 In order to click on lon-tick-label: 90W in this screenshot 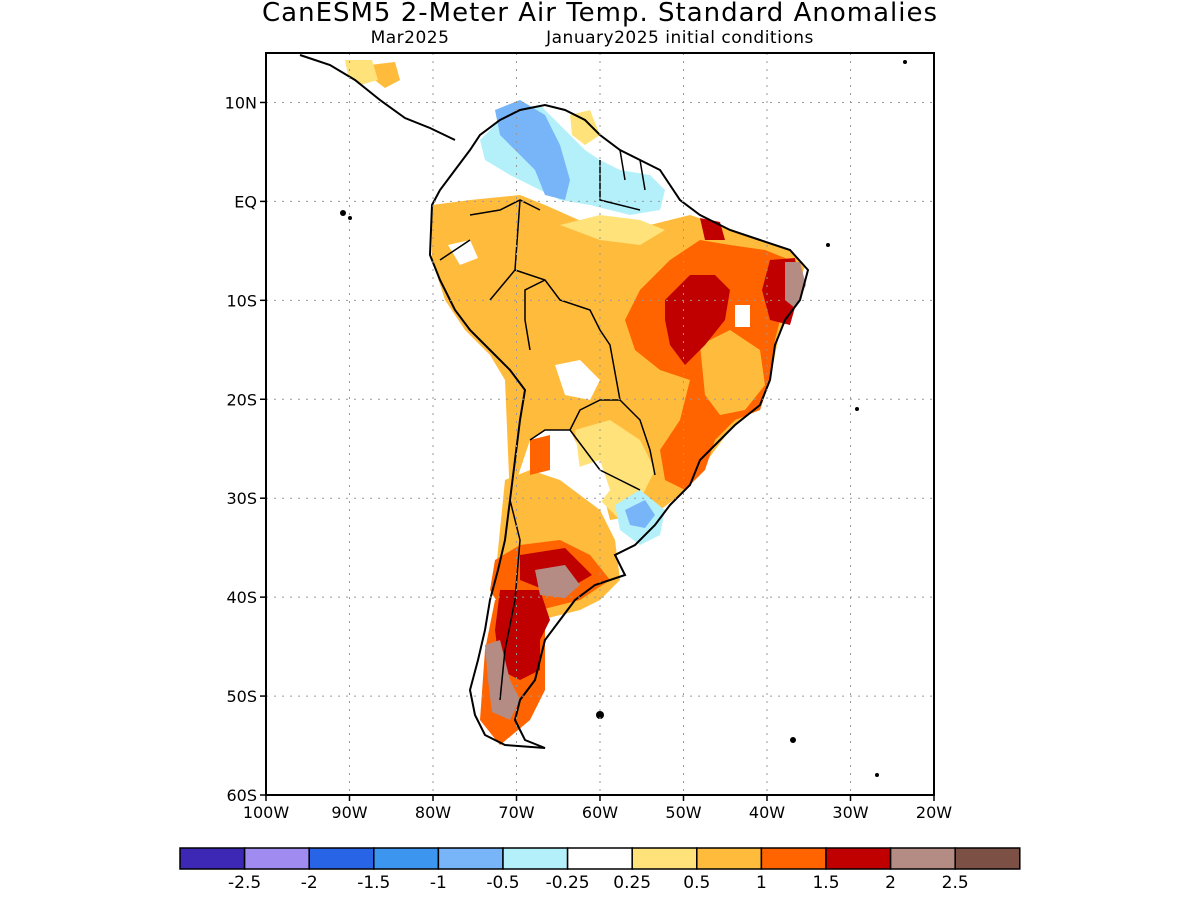, I will do `click(349, 812)`.